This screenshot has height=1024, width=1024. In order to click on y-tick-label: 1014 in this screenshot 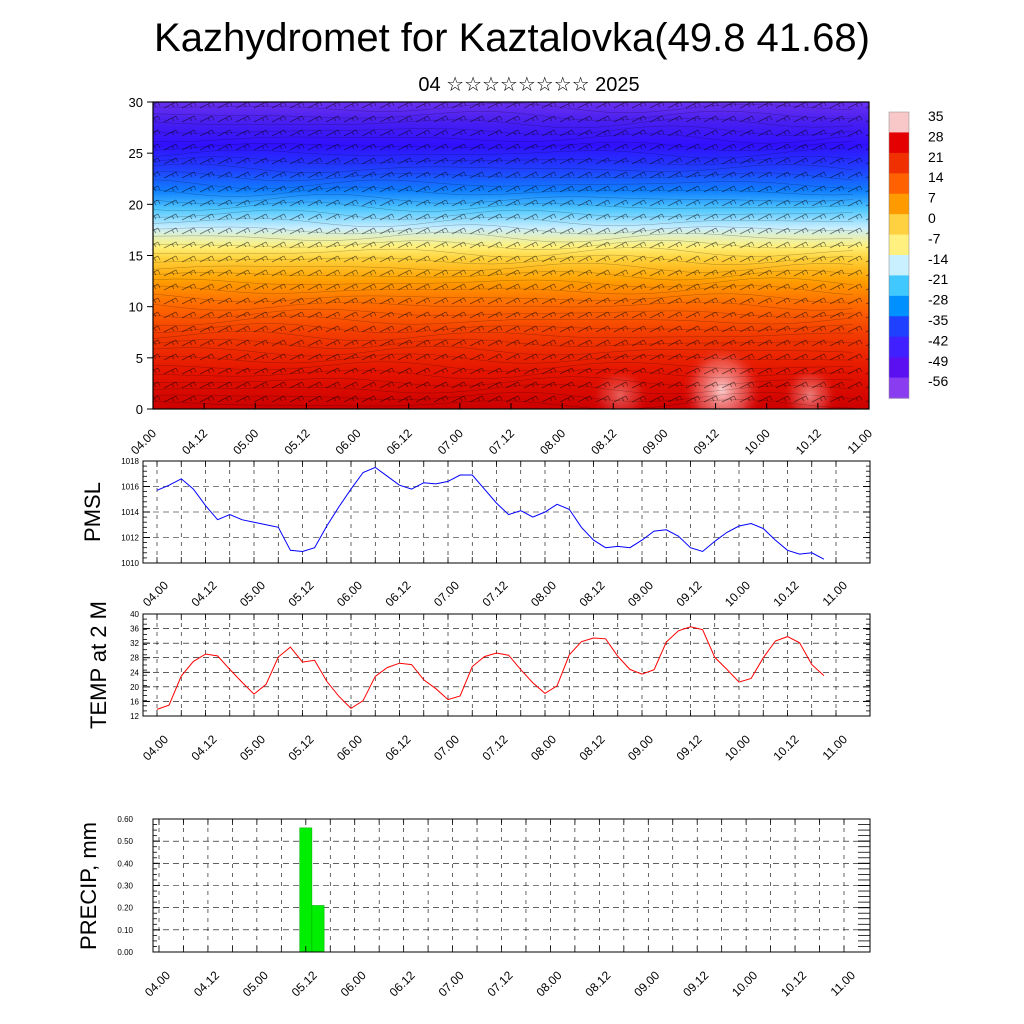, I will do `click(130, 512)`.